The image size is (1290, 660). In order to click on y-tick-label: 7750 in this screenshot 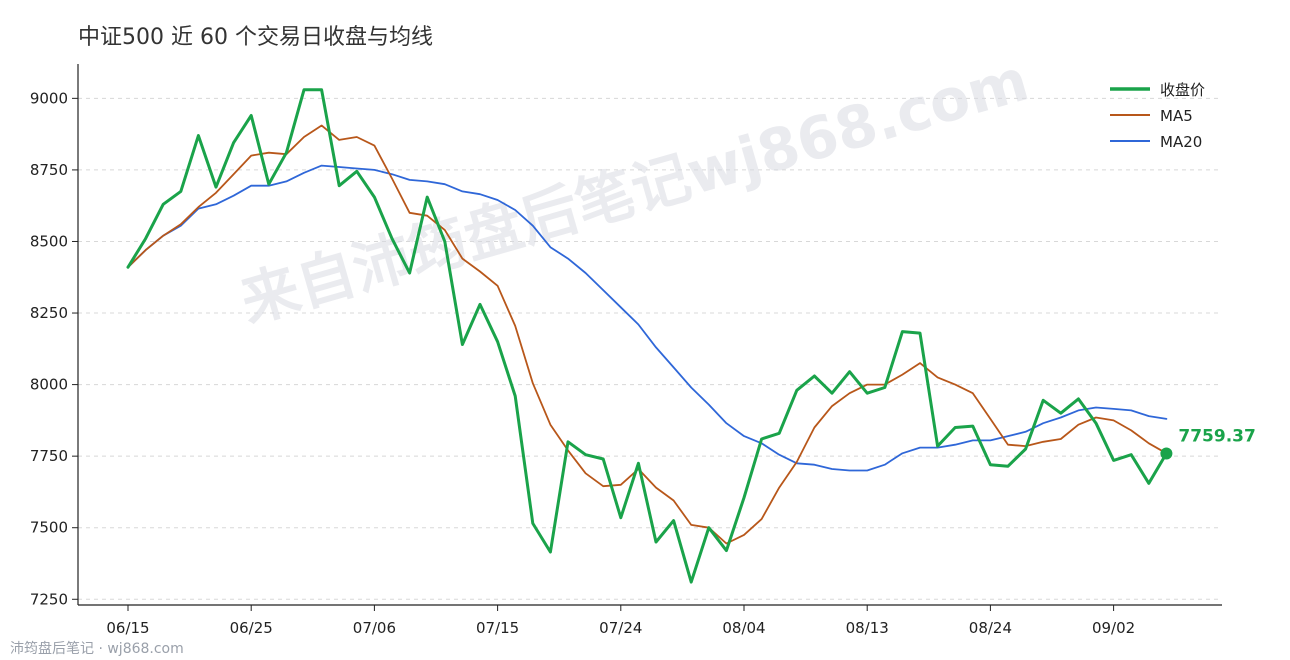, I will do `click(49, 456)`.